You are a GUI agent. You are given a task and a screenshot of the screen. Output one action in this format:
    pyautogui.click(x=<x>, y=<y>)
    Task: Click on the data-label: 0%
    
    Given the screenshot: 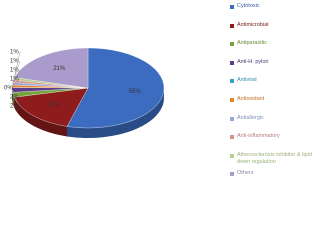 What is the action you would take?
    pyautogui.click(x=8, y=89)
    